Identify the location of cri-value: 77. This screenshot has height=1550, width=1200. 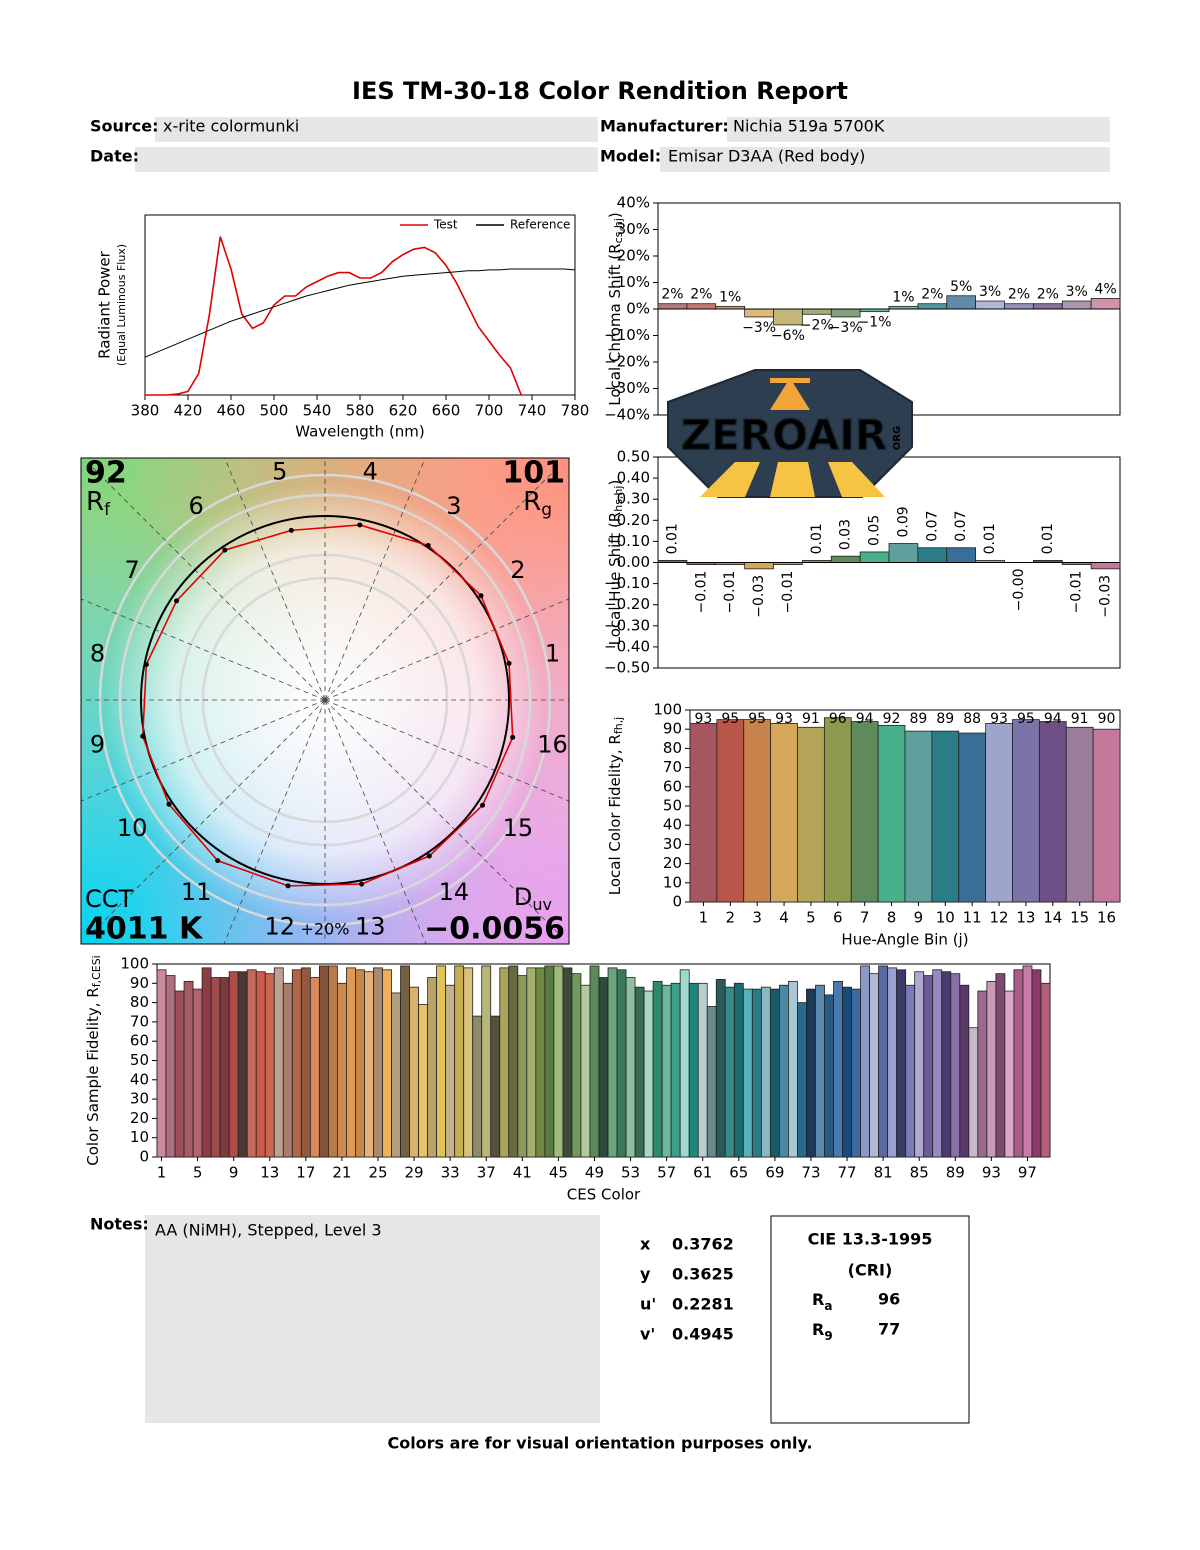
(889, 1329).